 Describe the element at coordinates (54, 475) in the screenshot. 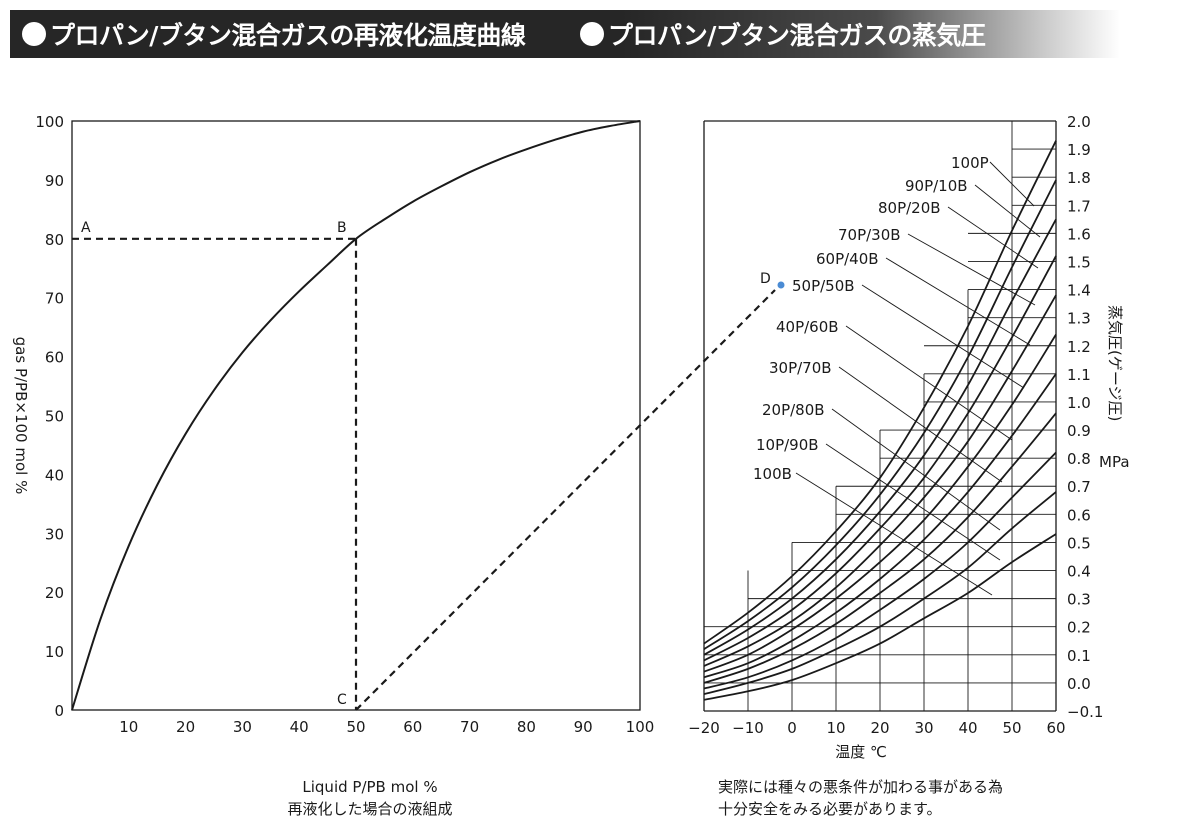

I see `y-tick-label: 40` at that location.